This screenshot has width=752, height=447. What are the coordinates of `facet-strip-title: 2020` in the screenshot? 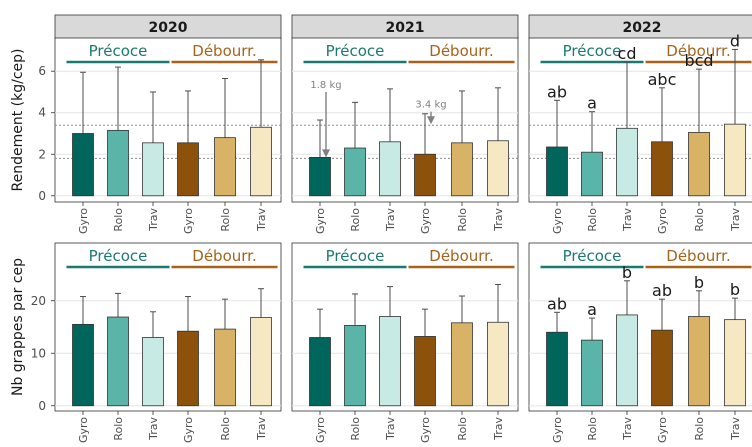 It's located at (168, 28).